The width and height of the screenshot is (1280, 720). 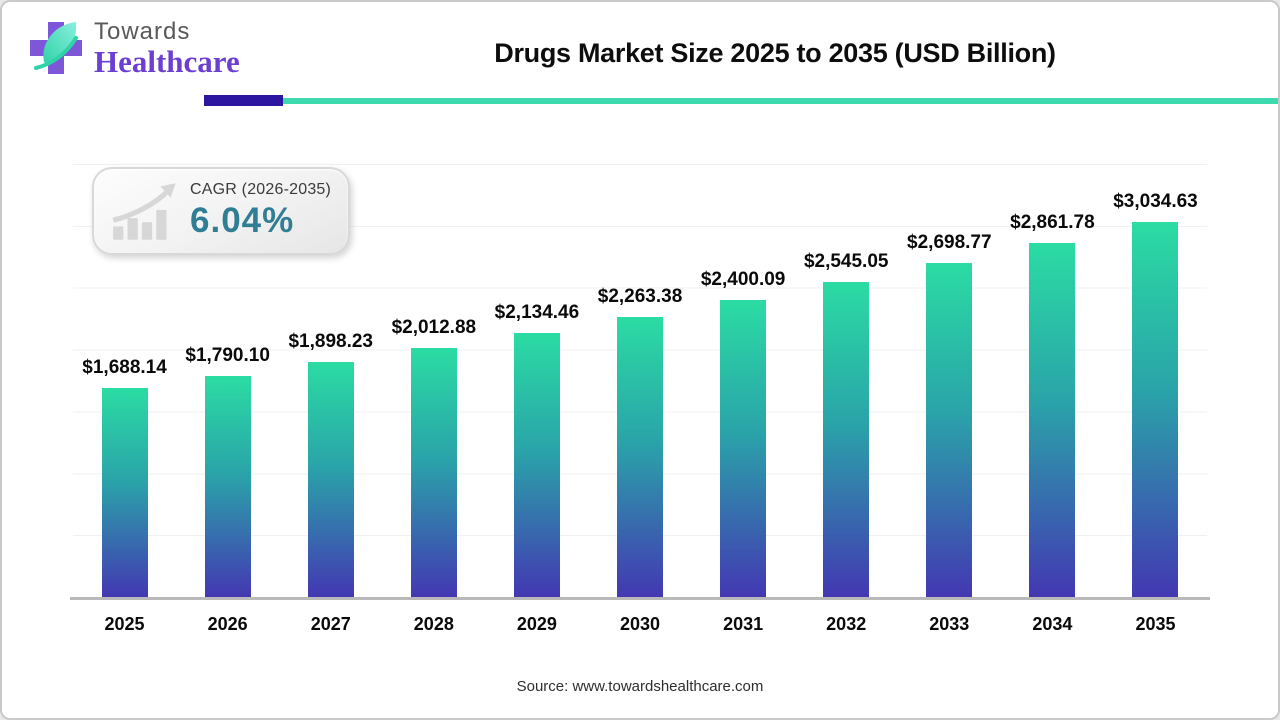 I want to click on cagr-texts: CAGR (2026-2035) 6.04%, so click(x=260, y=211).